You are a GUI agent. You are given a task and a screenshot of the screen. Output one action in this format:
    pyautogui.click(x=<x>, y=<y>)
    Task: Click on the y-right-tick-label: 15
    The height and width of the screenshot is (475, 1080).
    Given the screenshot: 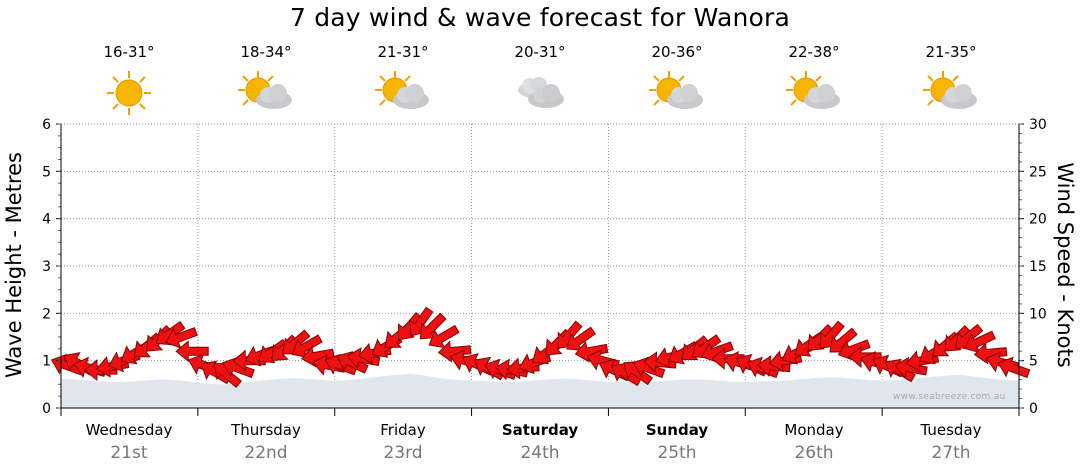 What is the action you would take?
    pyautogui.click(x=1038, y=267)
    